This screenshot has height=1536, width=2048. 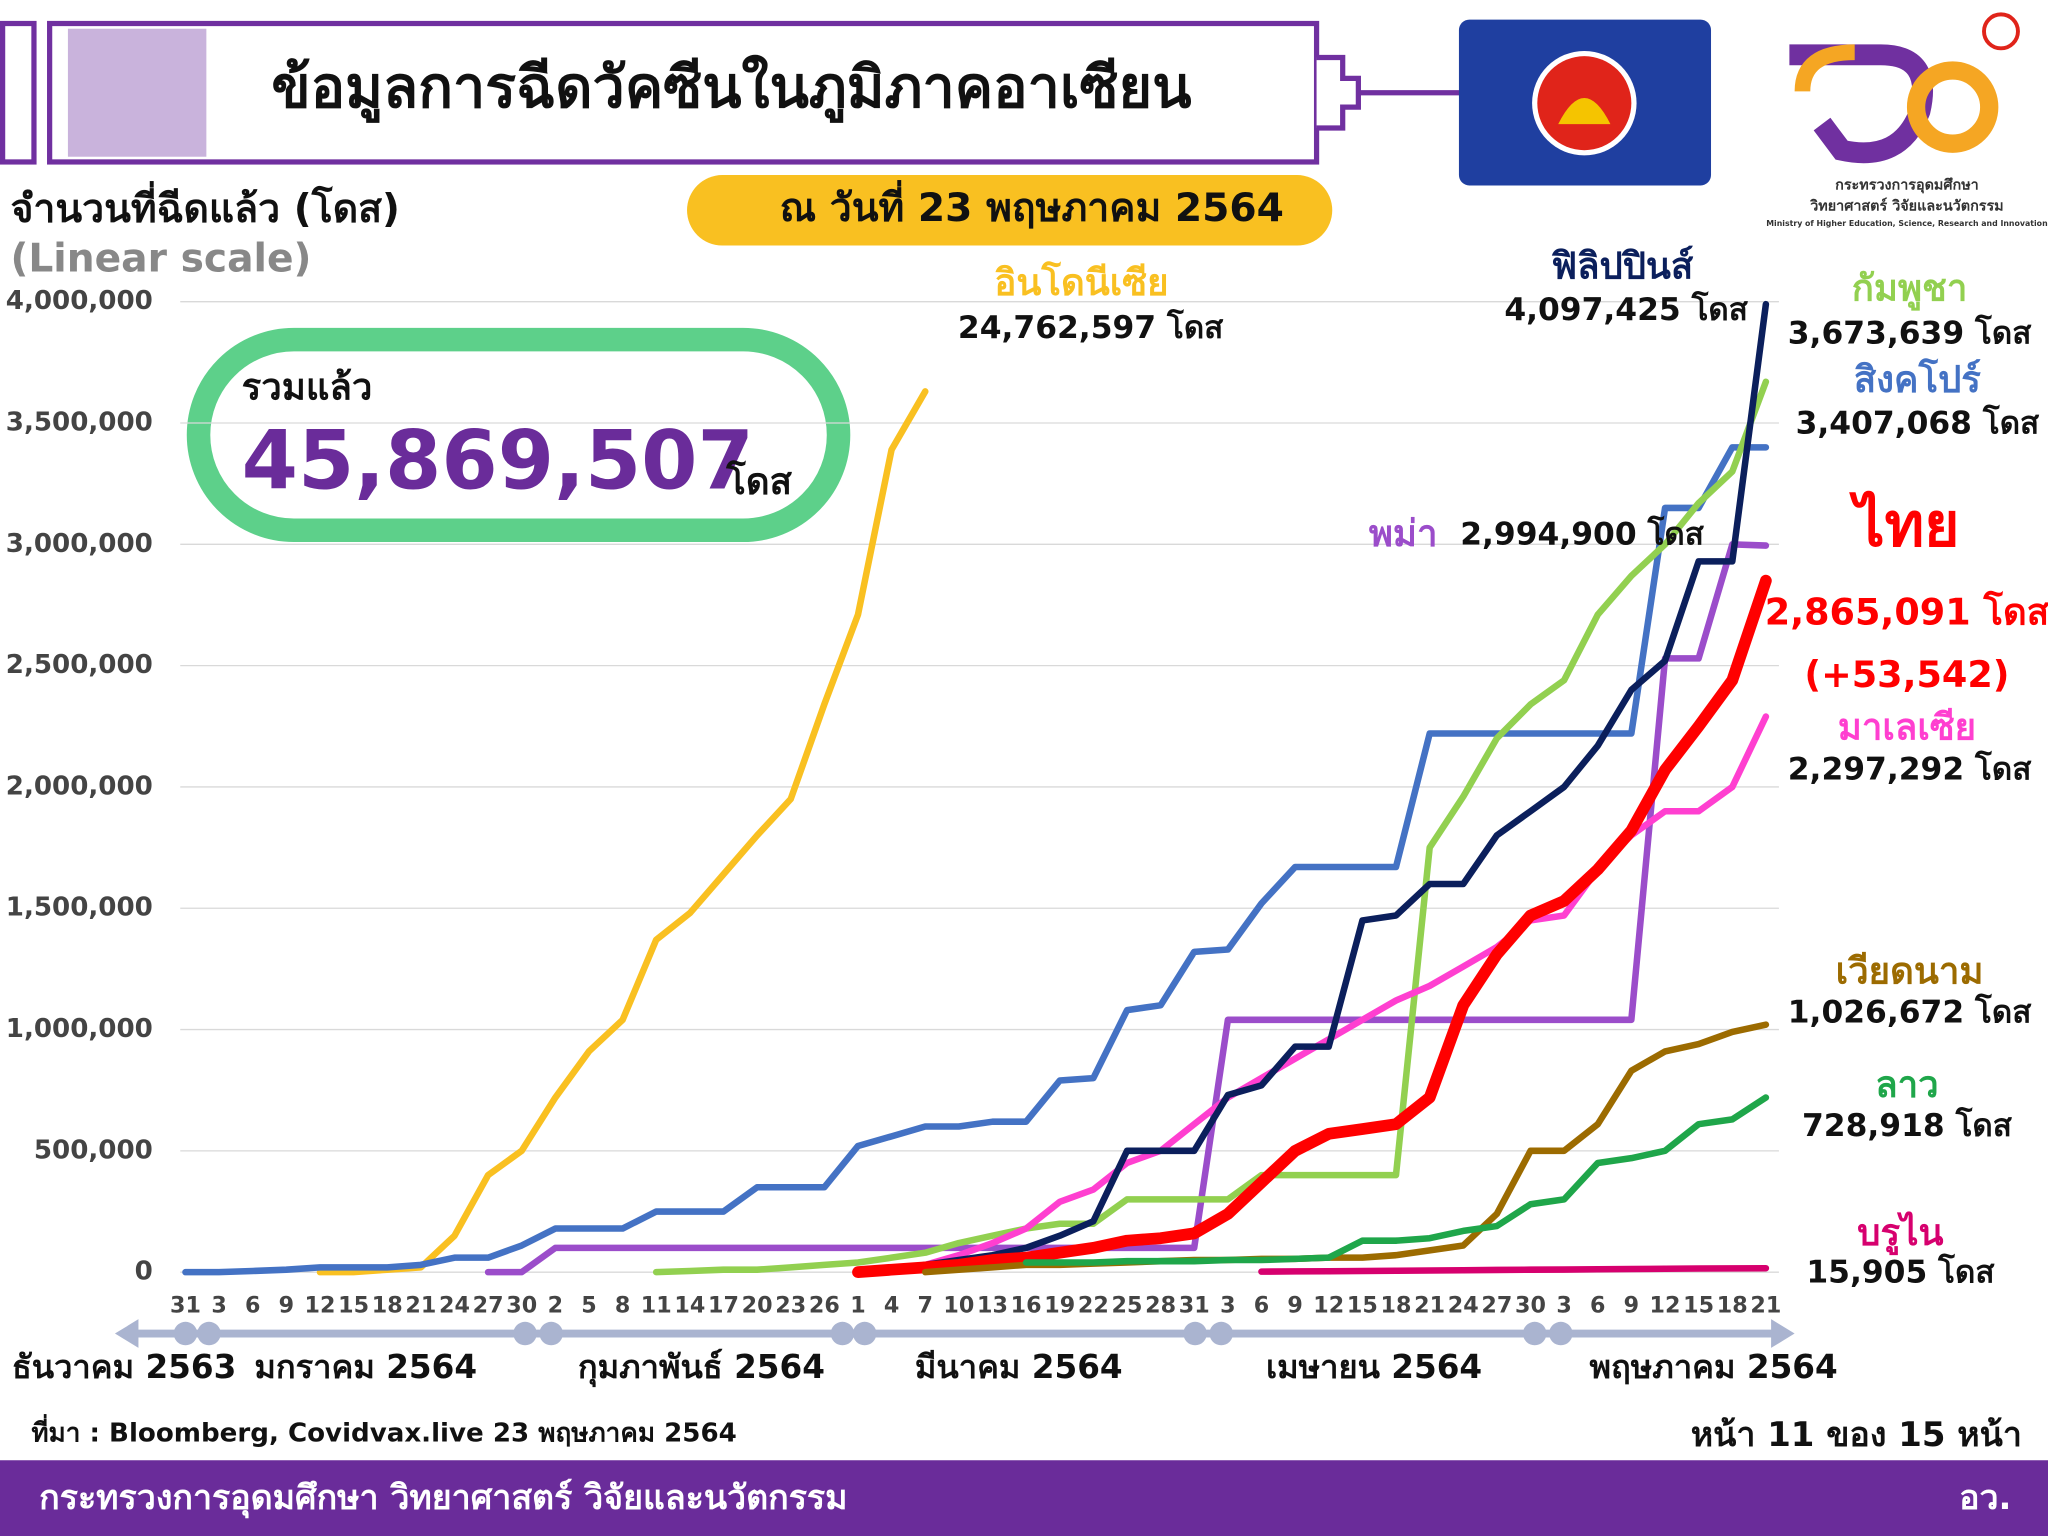 I want to click on legend-name: ฟิลิปปินส์, so click(x=1622, y=265).